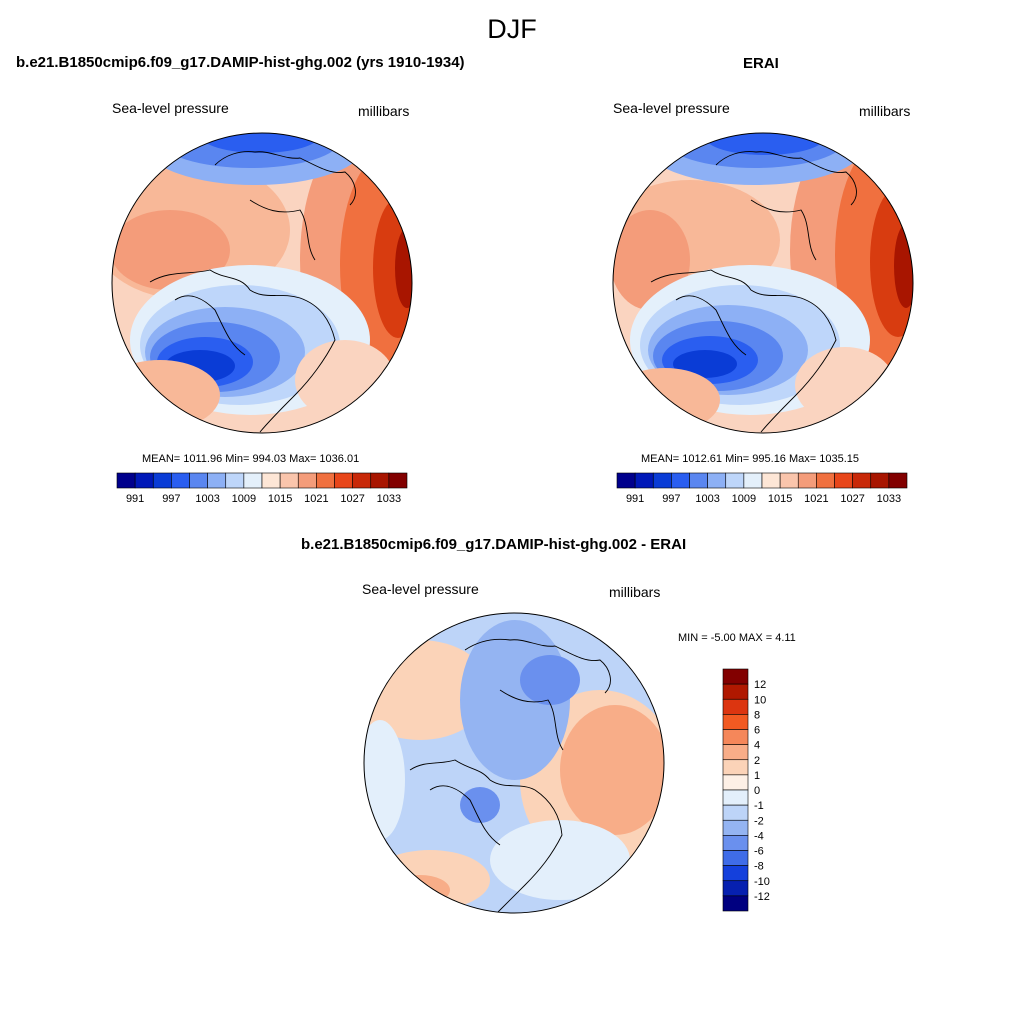 The image size is (1024, 1024). I want to click on right-map-field, so click(763, 283).